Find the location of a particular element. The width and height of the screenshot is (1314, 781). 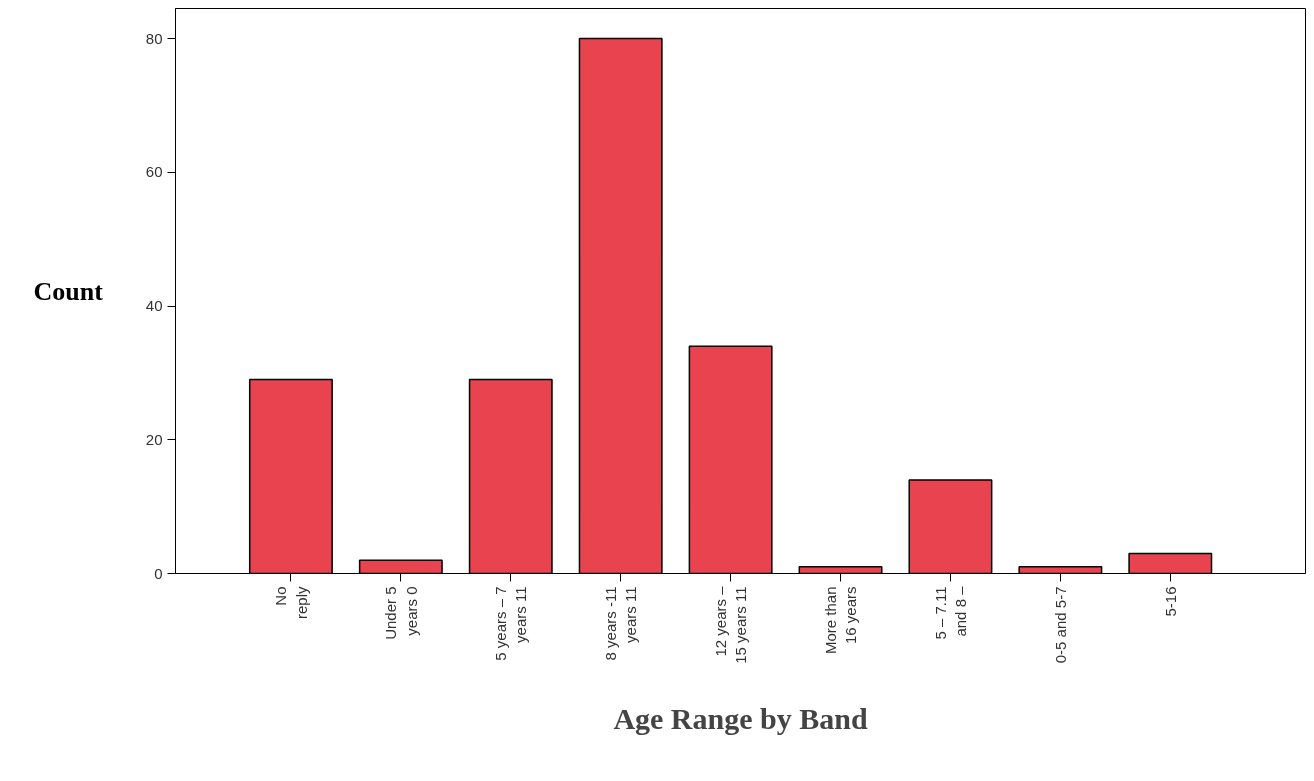

x-tick-label: Under 5 years 0 is located at coordinates (401, 613).